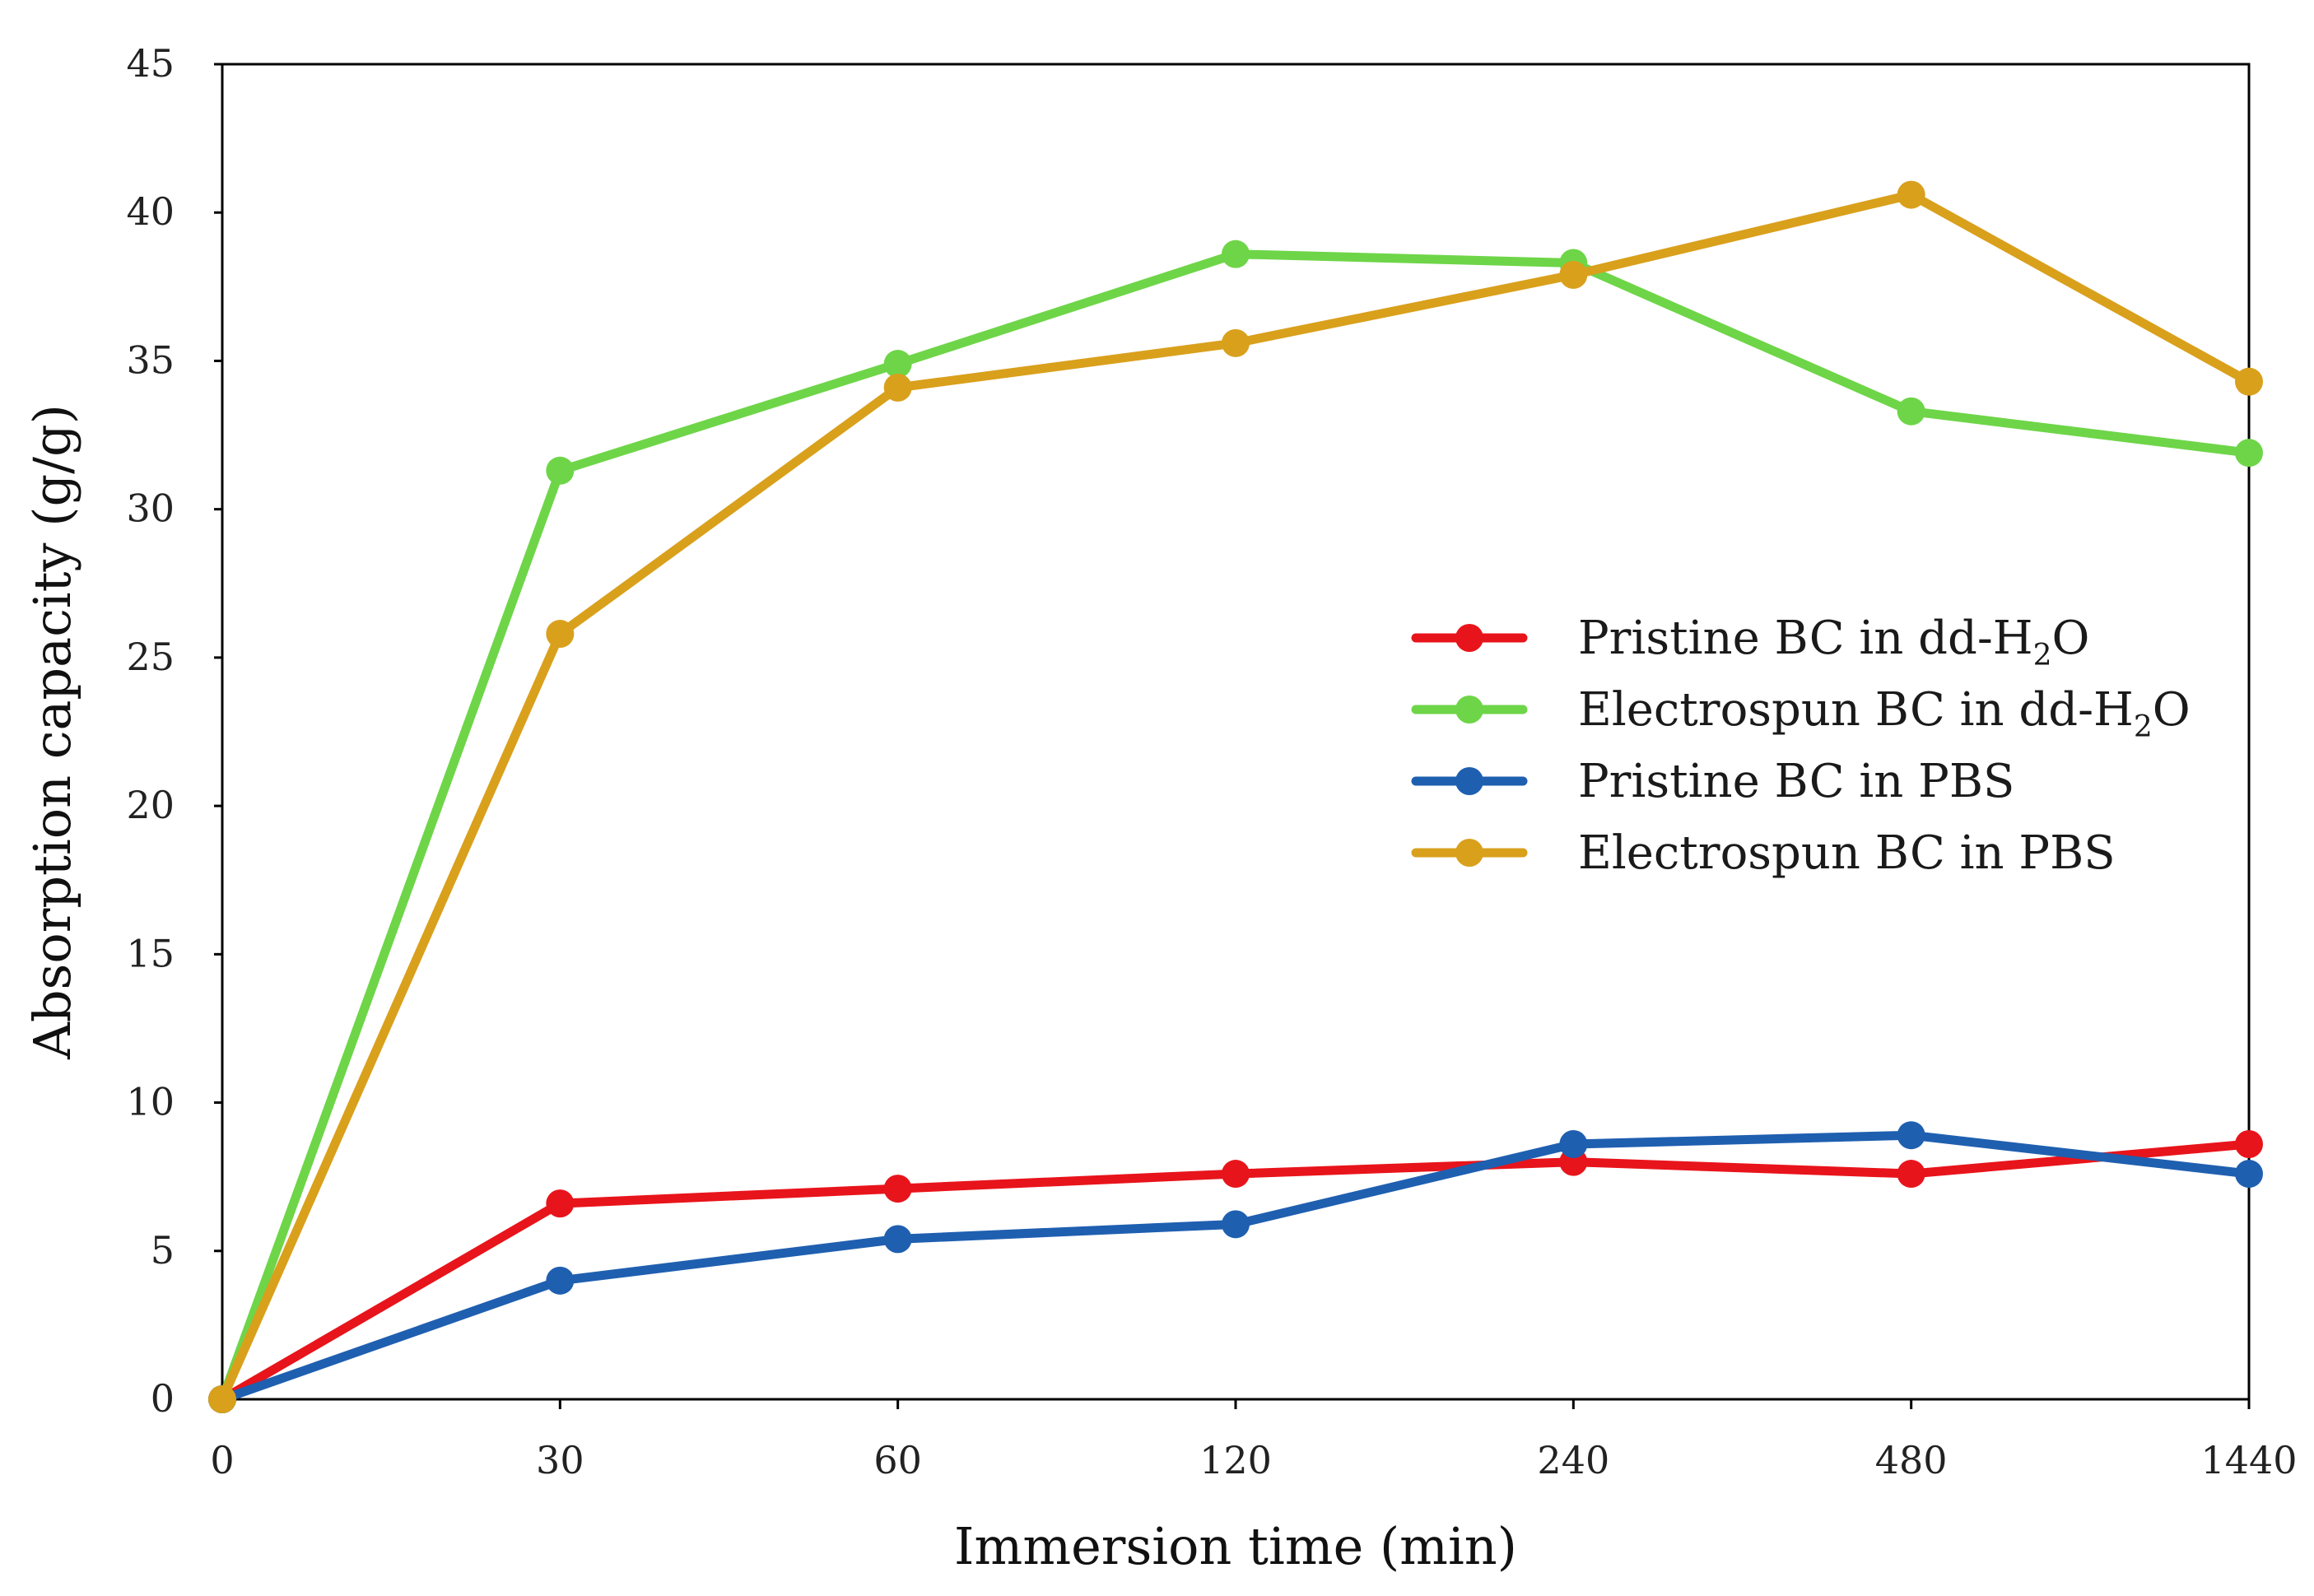  What do you see at coordinates (1235, 1546) in the screenshot?
I see `x-axis-title: Immersion time (min)` at bounding box center [1235, 1546].